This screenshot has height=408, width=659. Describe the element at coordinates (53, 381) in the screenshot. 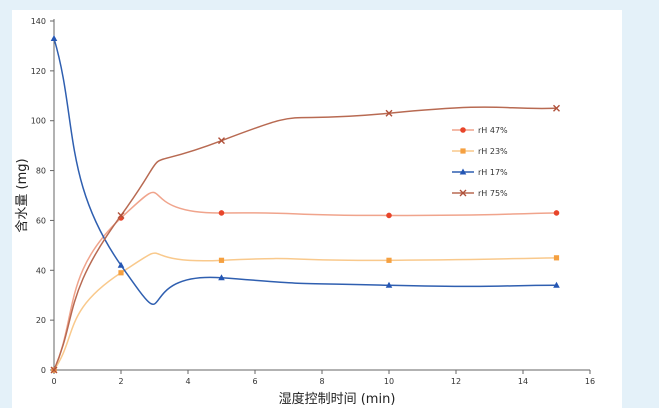

I see `x-tick-label: 0` at that location.